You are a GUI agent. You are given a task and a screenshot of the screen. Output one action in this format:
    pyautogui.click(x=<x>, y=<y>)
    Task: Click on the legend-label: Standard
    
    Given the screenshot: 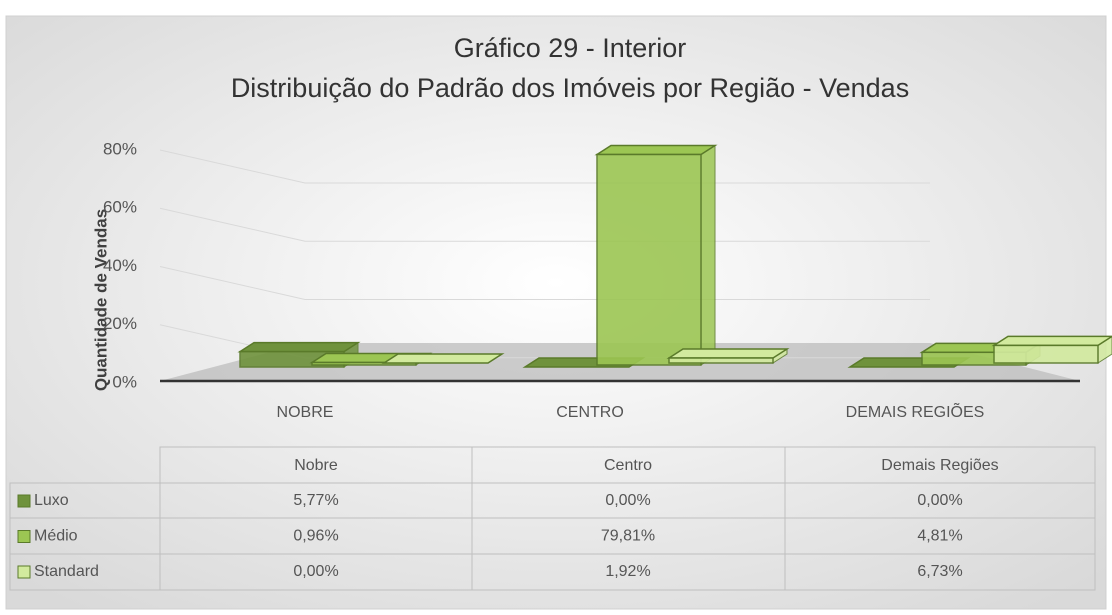 What is the action you would take?
    pyautogui.click(x=66, y=571)
    